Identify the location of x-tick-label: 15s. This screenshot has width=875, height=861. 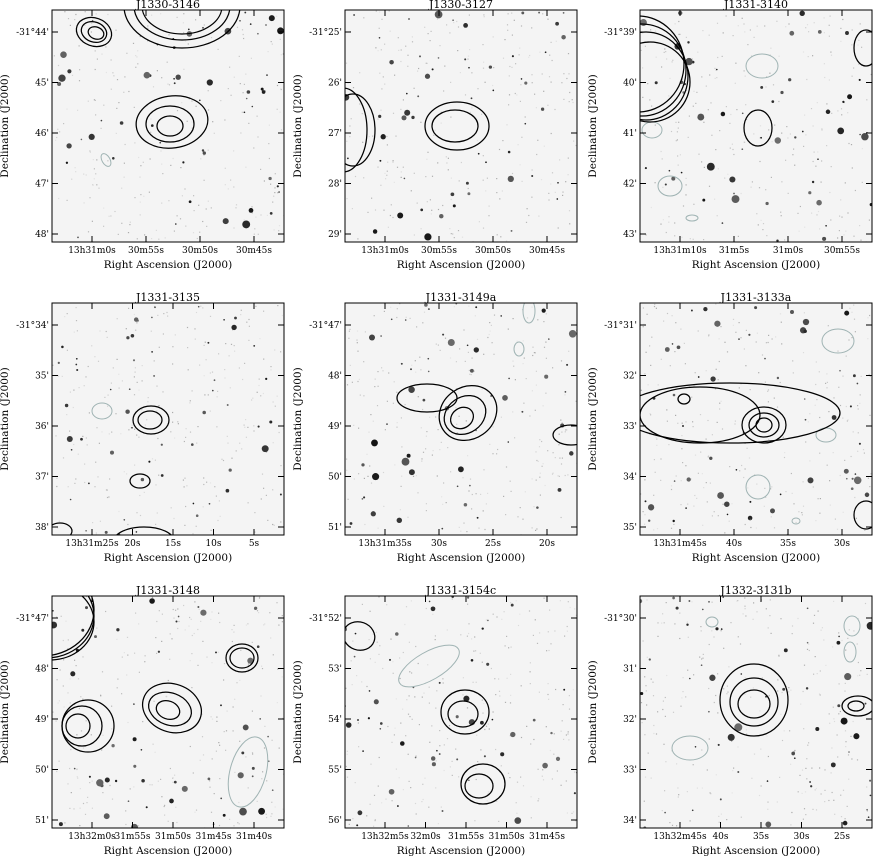
(173, 544).